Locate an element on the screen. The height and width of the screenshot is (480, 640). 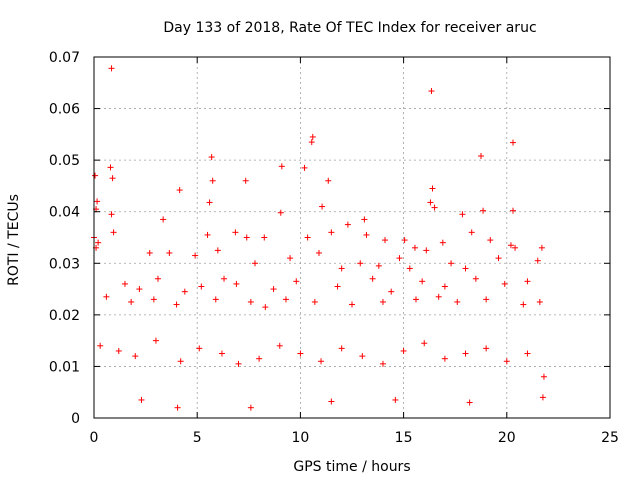
y-tick-label: 0.05 is located at coordinates (64, 161).